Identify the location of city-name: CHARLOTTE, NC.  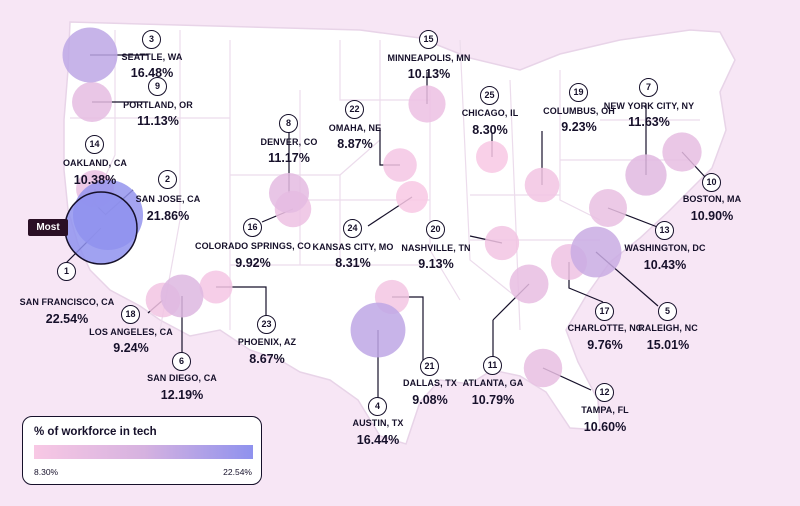
(605, 328).